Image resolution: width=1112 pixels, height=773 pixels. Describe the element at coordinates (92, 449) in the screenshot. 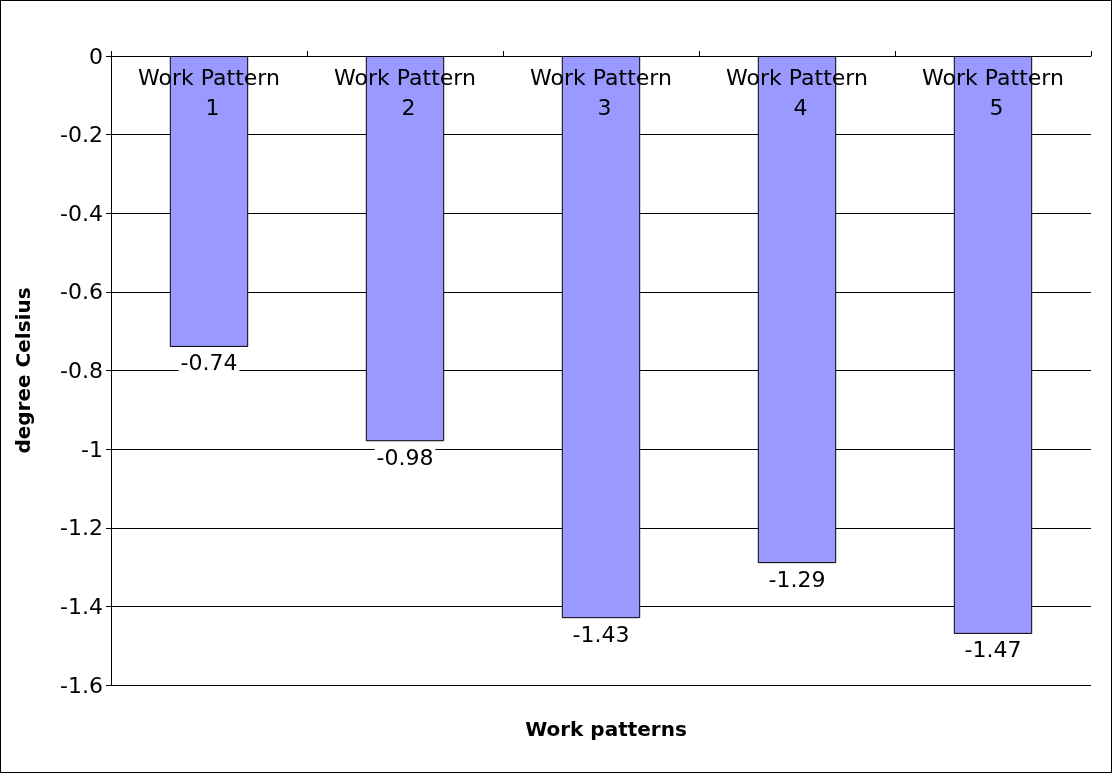

I see `y-tick-label: -1` at that location.